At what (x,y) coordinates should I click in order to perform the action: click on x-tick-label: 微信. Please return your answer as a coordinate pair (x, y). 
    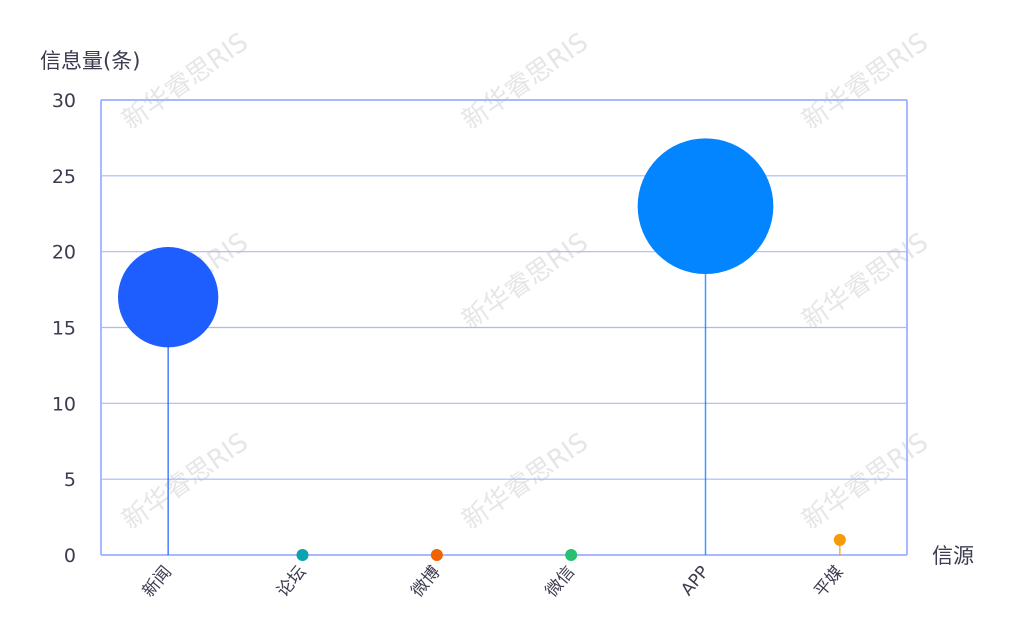
    Looking at the image, I should click on (560, 581).